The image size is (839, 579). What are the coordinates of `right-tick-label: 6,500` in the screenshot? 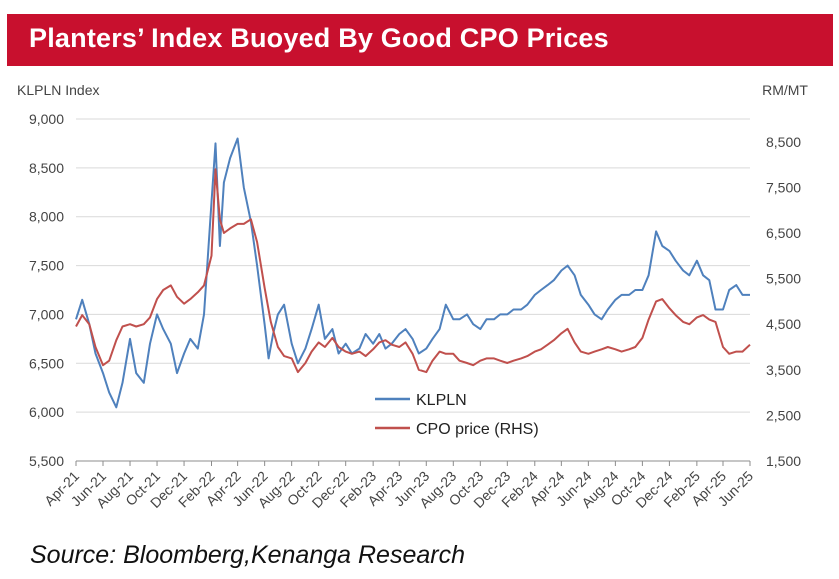 It's located at (783, 233).